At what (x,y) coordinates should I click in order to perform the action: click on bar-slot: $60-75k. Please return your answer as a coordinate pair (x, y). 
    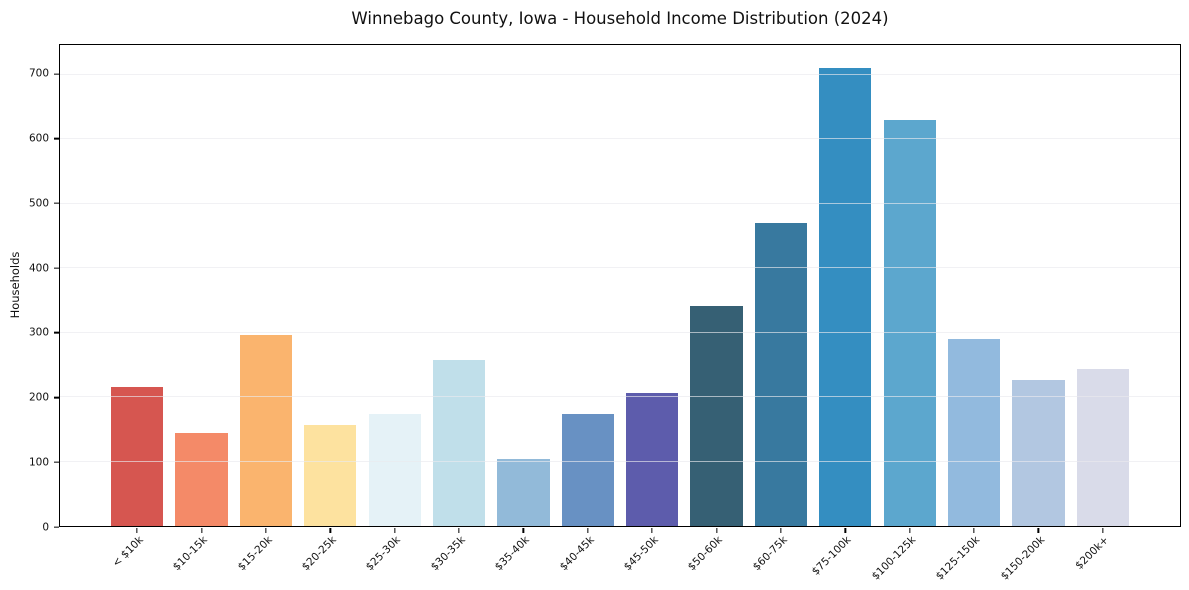
    Looking at the image, I should click on (781, 309).